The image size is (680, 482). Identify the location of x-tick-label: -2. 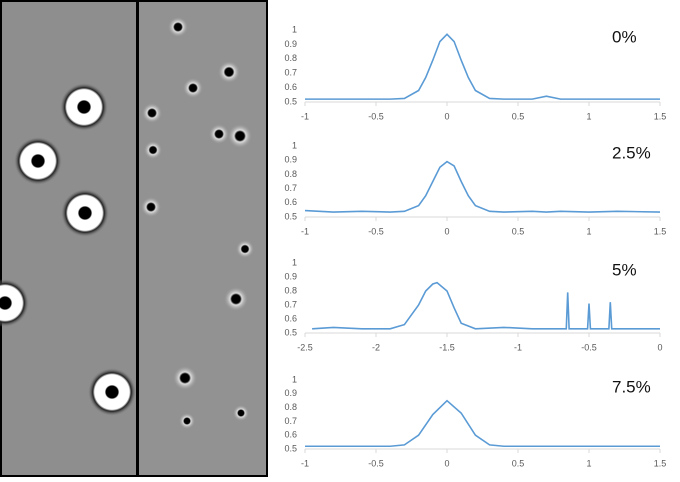
(376, 347).